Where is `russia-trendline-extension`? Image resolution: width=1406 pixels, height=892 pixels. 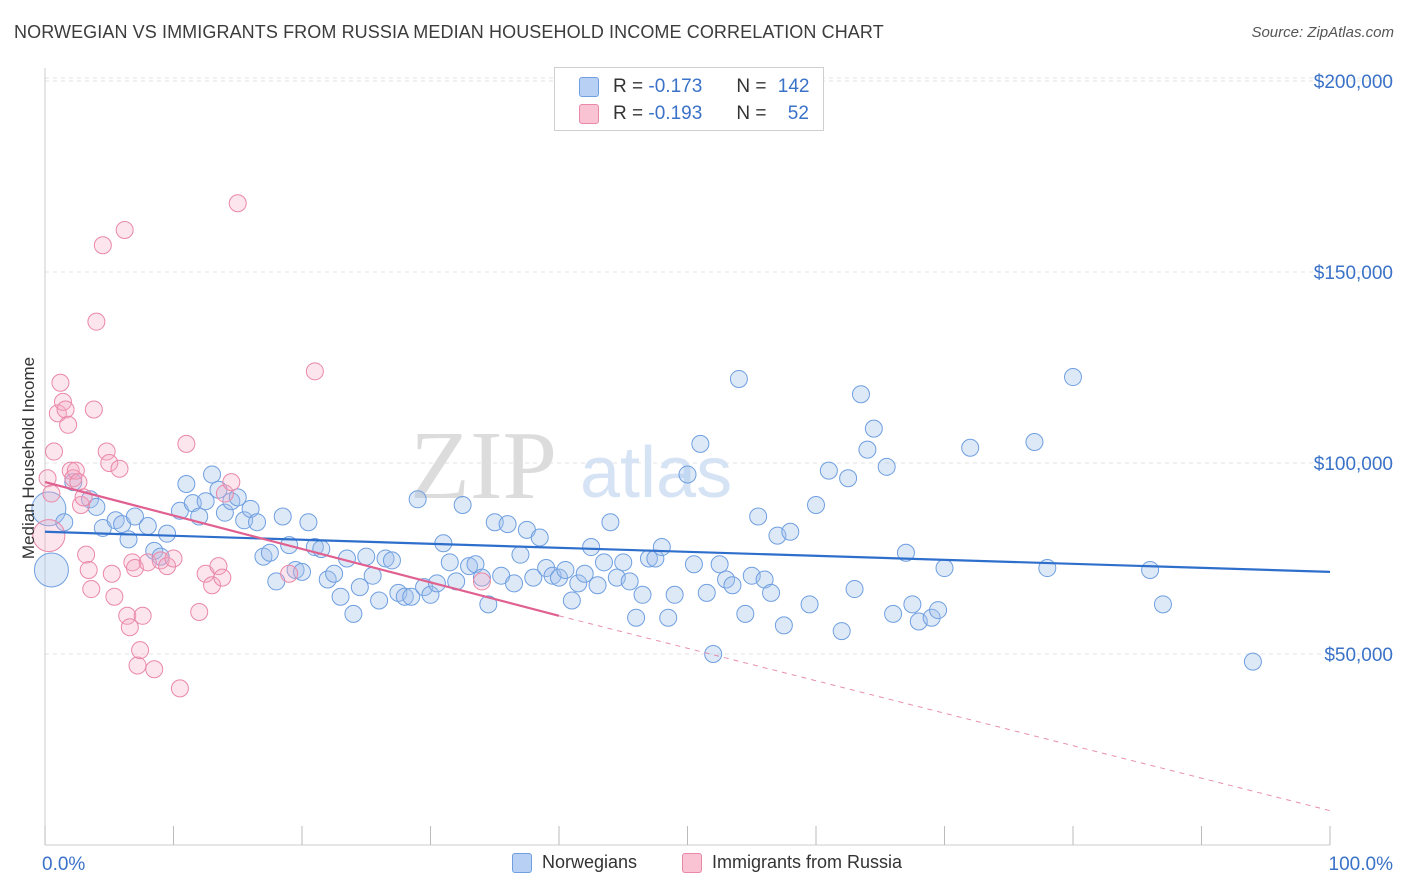 russia-trendline-extension is located at coordinates (944, 713).